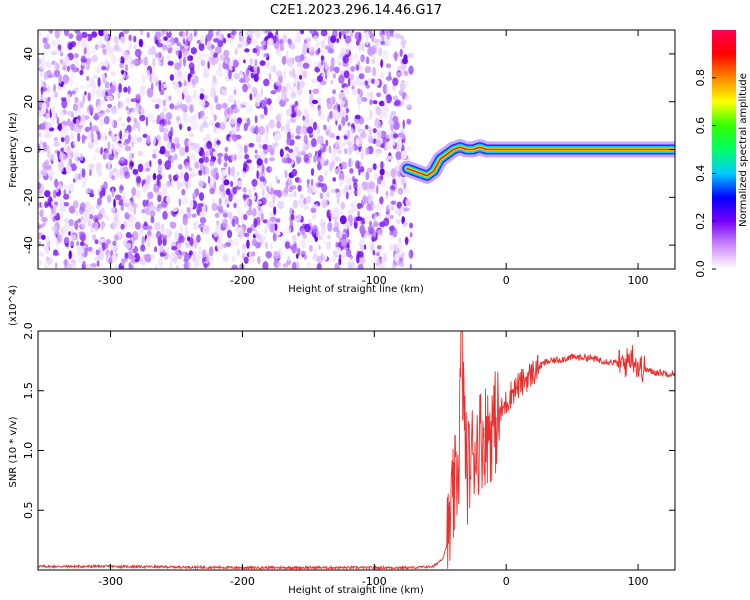  What do you see at coordinates (28, 149) in the screenshot?
I see `y-tick-label: 0` at bounding box center [28, 149].